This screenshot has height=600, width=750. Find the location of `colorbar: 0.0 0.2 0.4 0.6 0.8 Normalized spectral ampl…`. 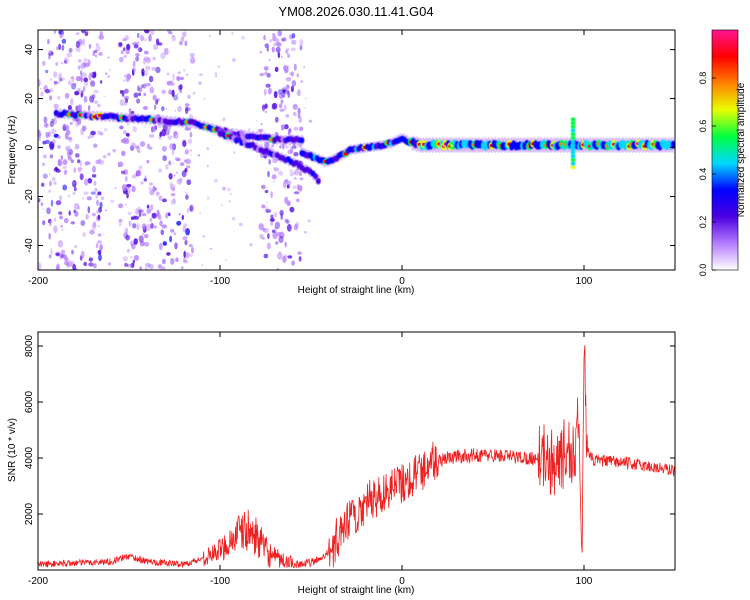

colorbar: 0.0 0.2 0.4 0.6 0.8 Normalized spectral ampl… is located at coordinates (722, 152).